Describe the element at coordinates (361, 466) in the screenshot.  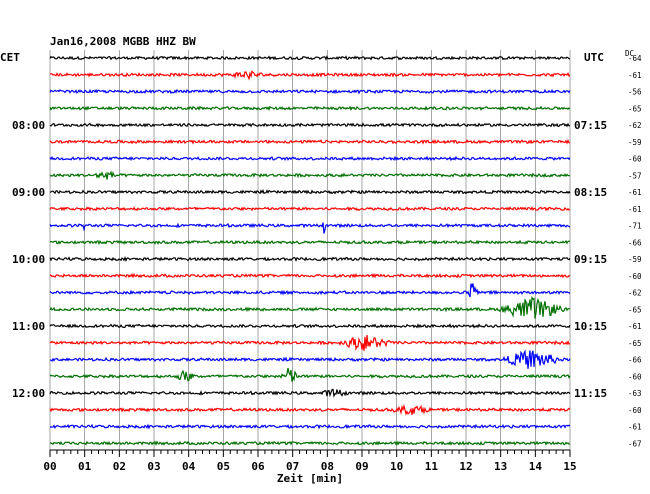
I see `x-tick-label: 09` at that location.